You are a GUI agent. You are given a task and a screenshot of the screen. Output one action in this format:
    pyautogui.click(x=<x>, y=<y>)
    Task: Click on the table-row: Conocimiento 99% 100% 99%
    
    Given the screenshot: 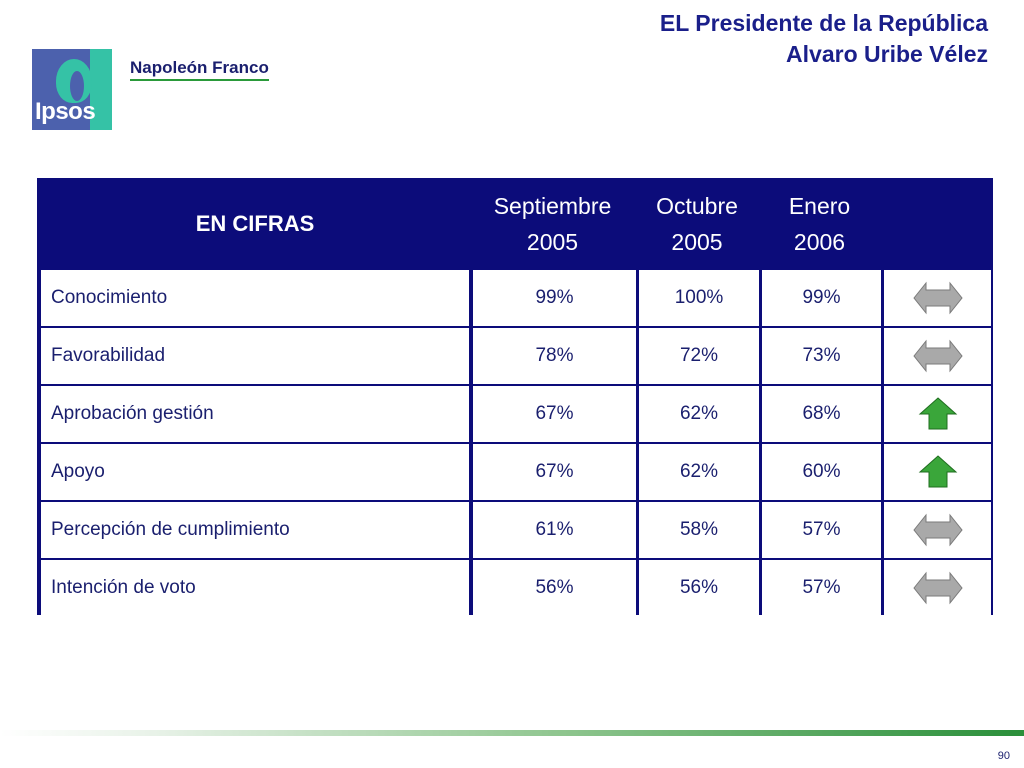 What is the action you would take?
    pyautogui.click(x=516, y=298)
    